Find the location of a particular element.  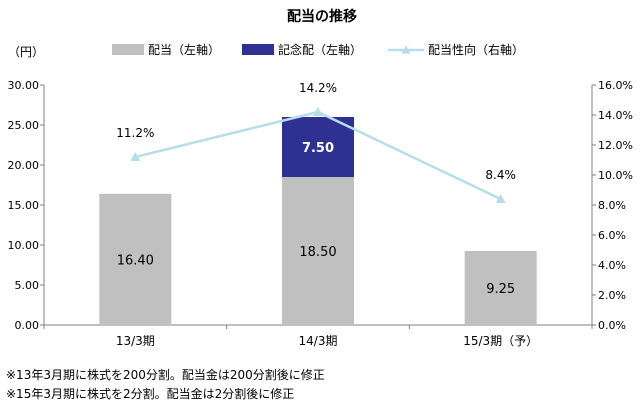

commemorative-bar-label: 7.50 is located at coordinates (318, 148).